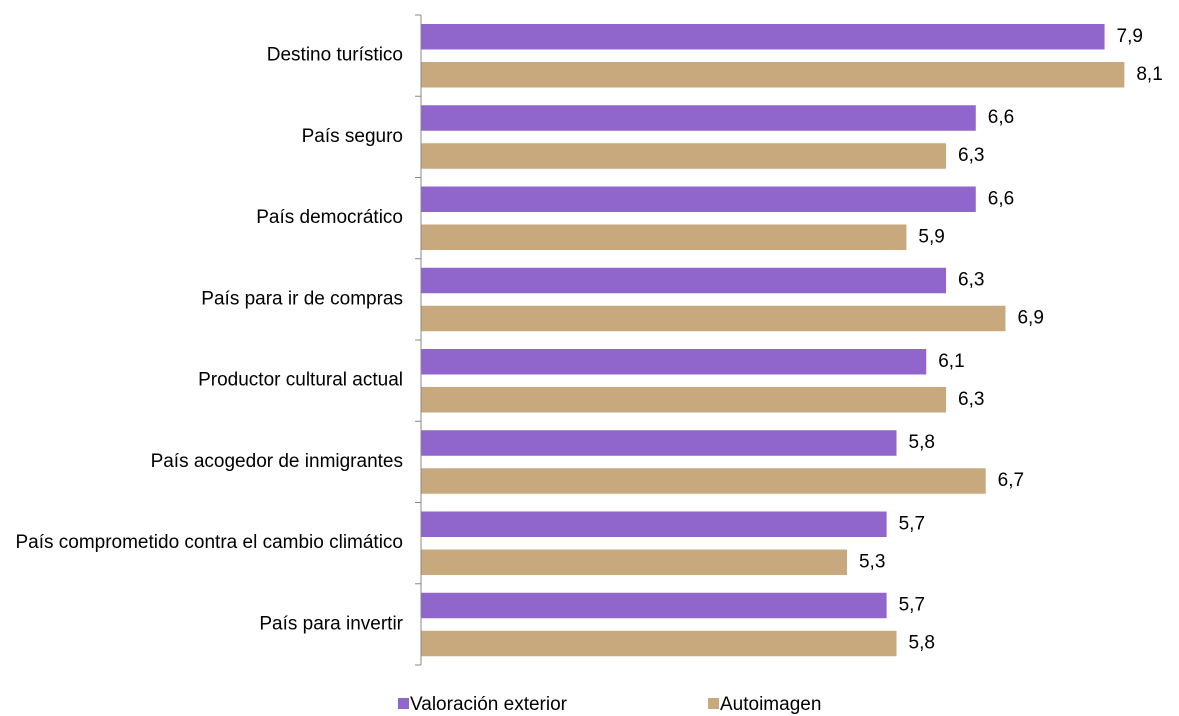 The height and width of the screenshot is (716, 1179). What do you see at coordinates (352, 136) in the screenshot?
I see `y-tick-label: País seguro` at bounding box center [352, 136].